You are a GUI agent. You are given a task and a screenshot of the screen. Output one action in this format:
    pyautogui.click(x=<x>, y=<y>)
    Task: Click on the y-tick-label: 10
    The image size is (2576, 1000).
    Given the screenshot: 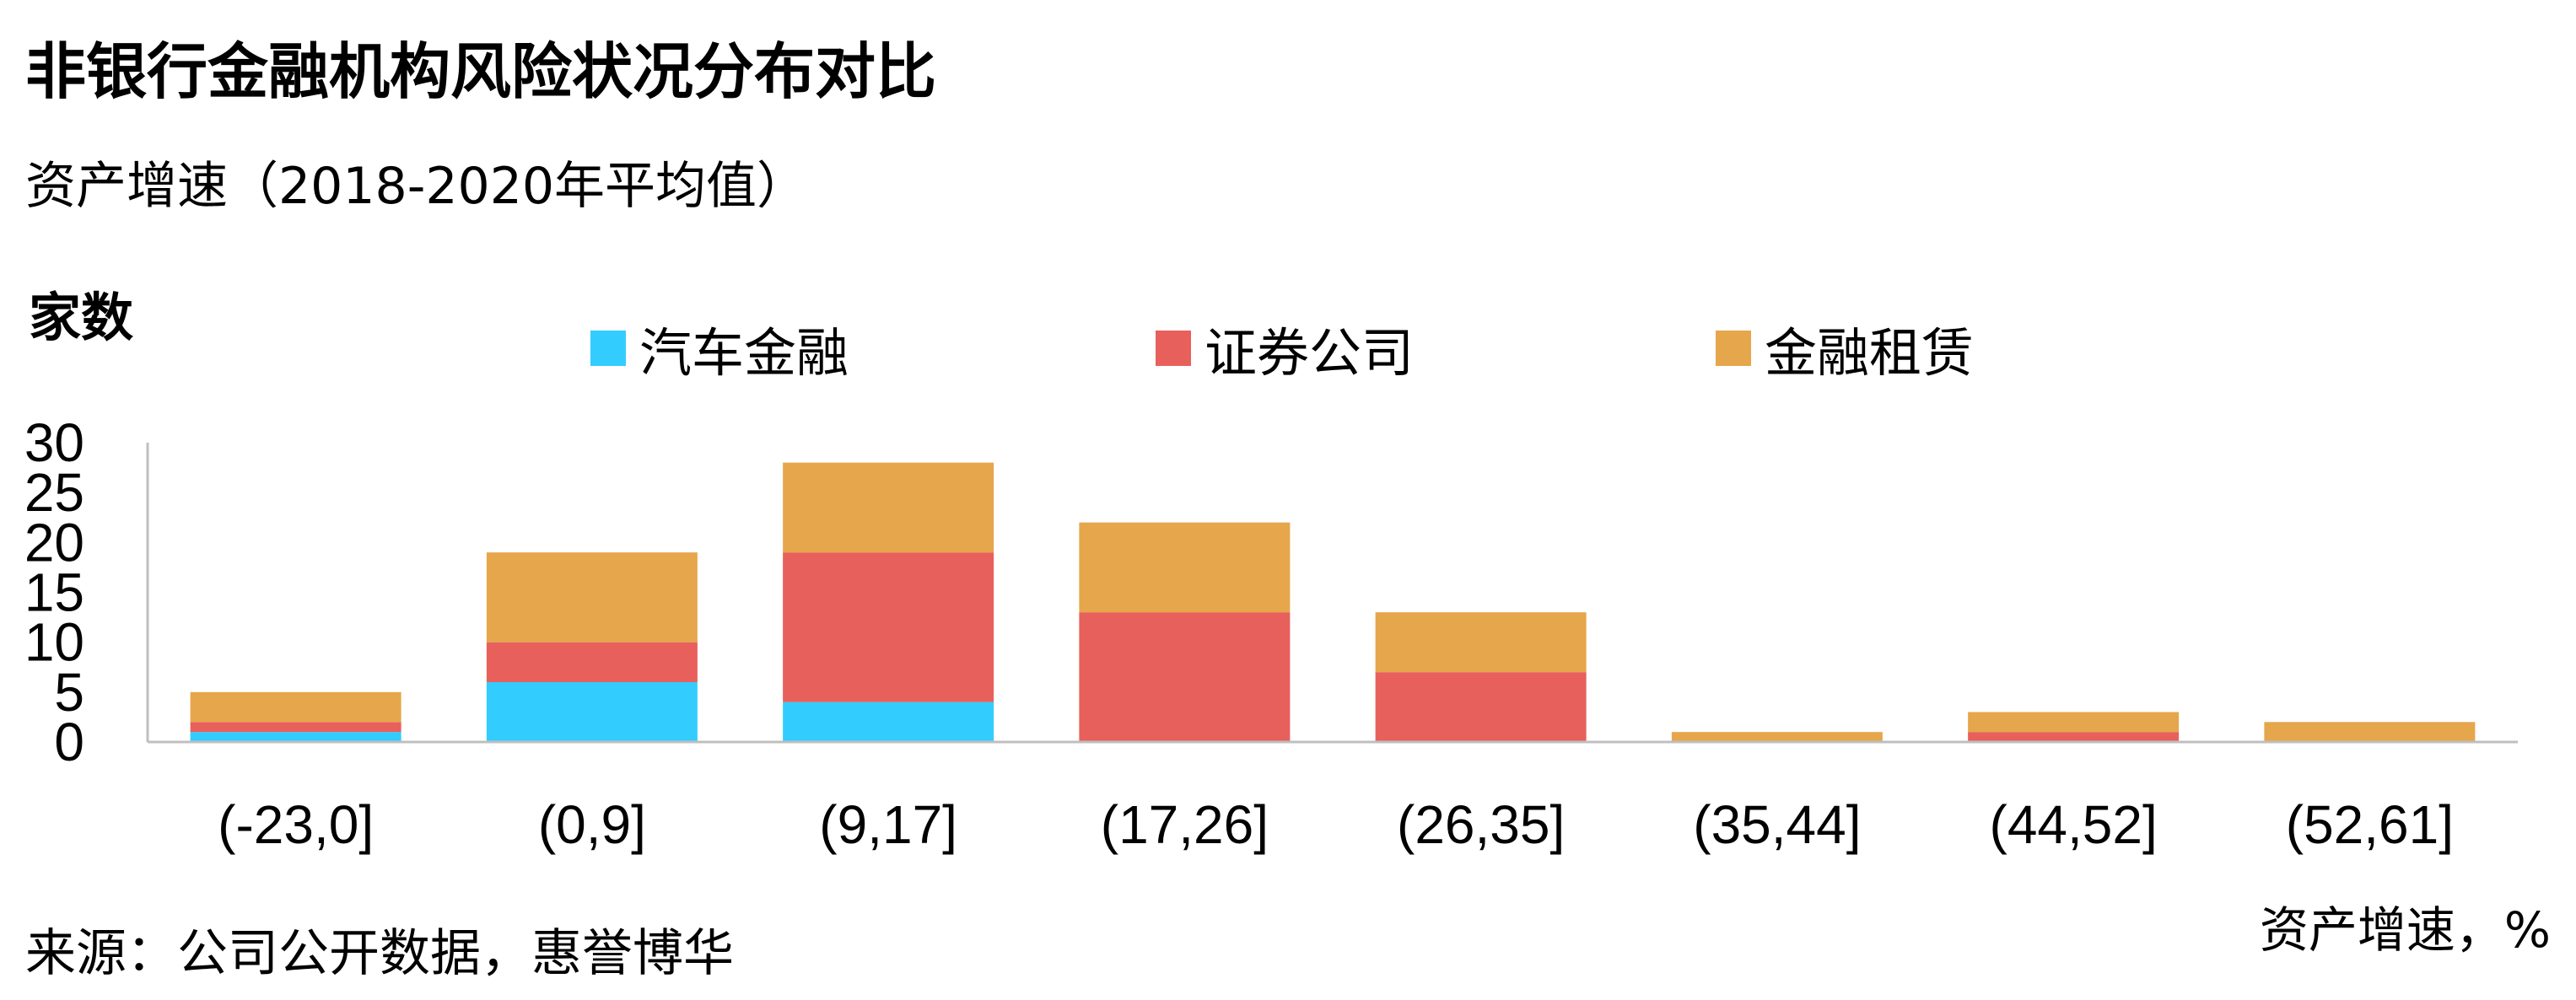 What is the action you would take?
    pyautogui.click(x=54, y=642)
    